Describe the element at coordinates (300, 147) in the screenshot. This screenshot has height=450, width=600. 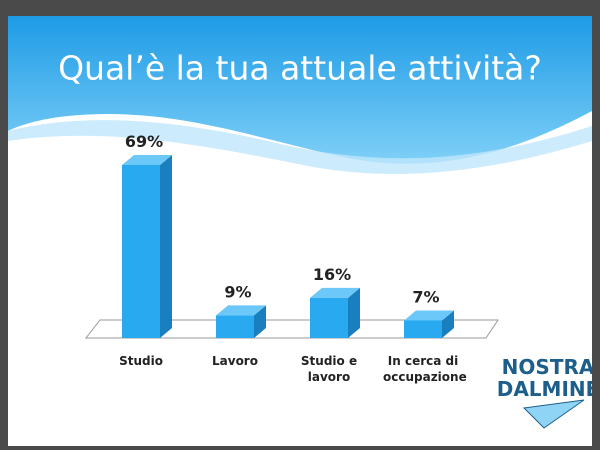
I see `header-wave` at that location.